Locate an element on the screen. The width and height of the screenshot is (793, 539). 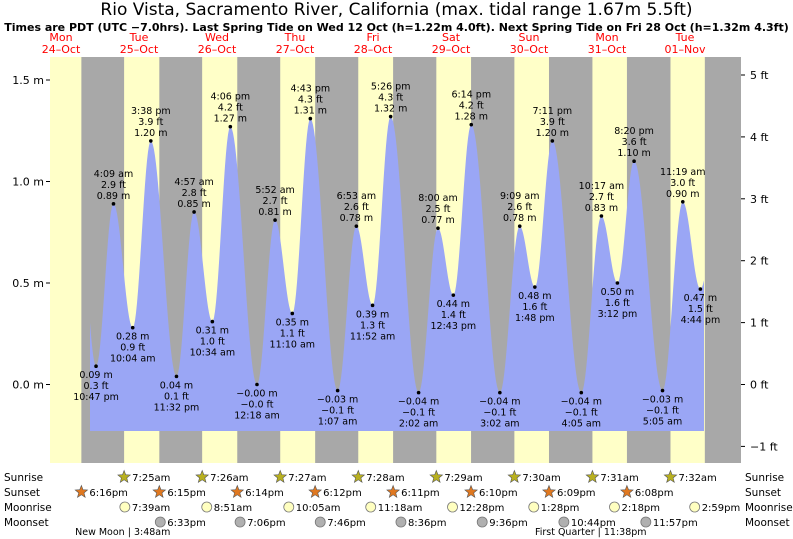
moonrise-icon is located at coordinates (125, 507).